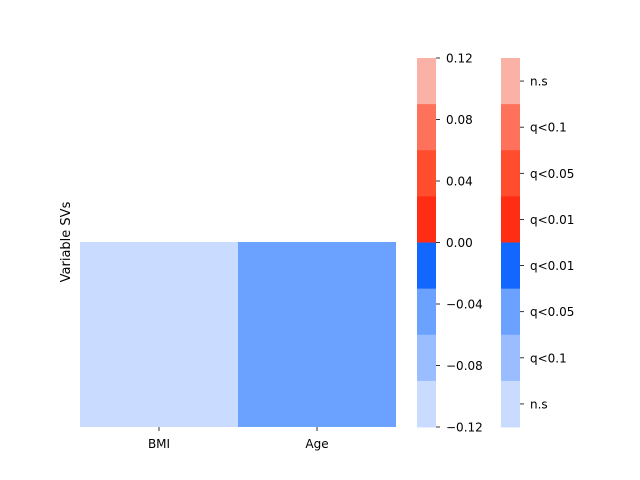 The height and width of the screenshot is (480, 640). Describe the element at coordinates (238, 439) in the screenshot. I see `x-tick-labels: BMI Age` at that location.